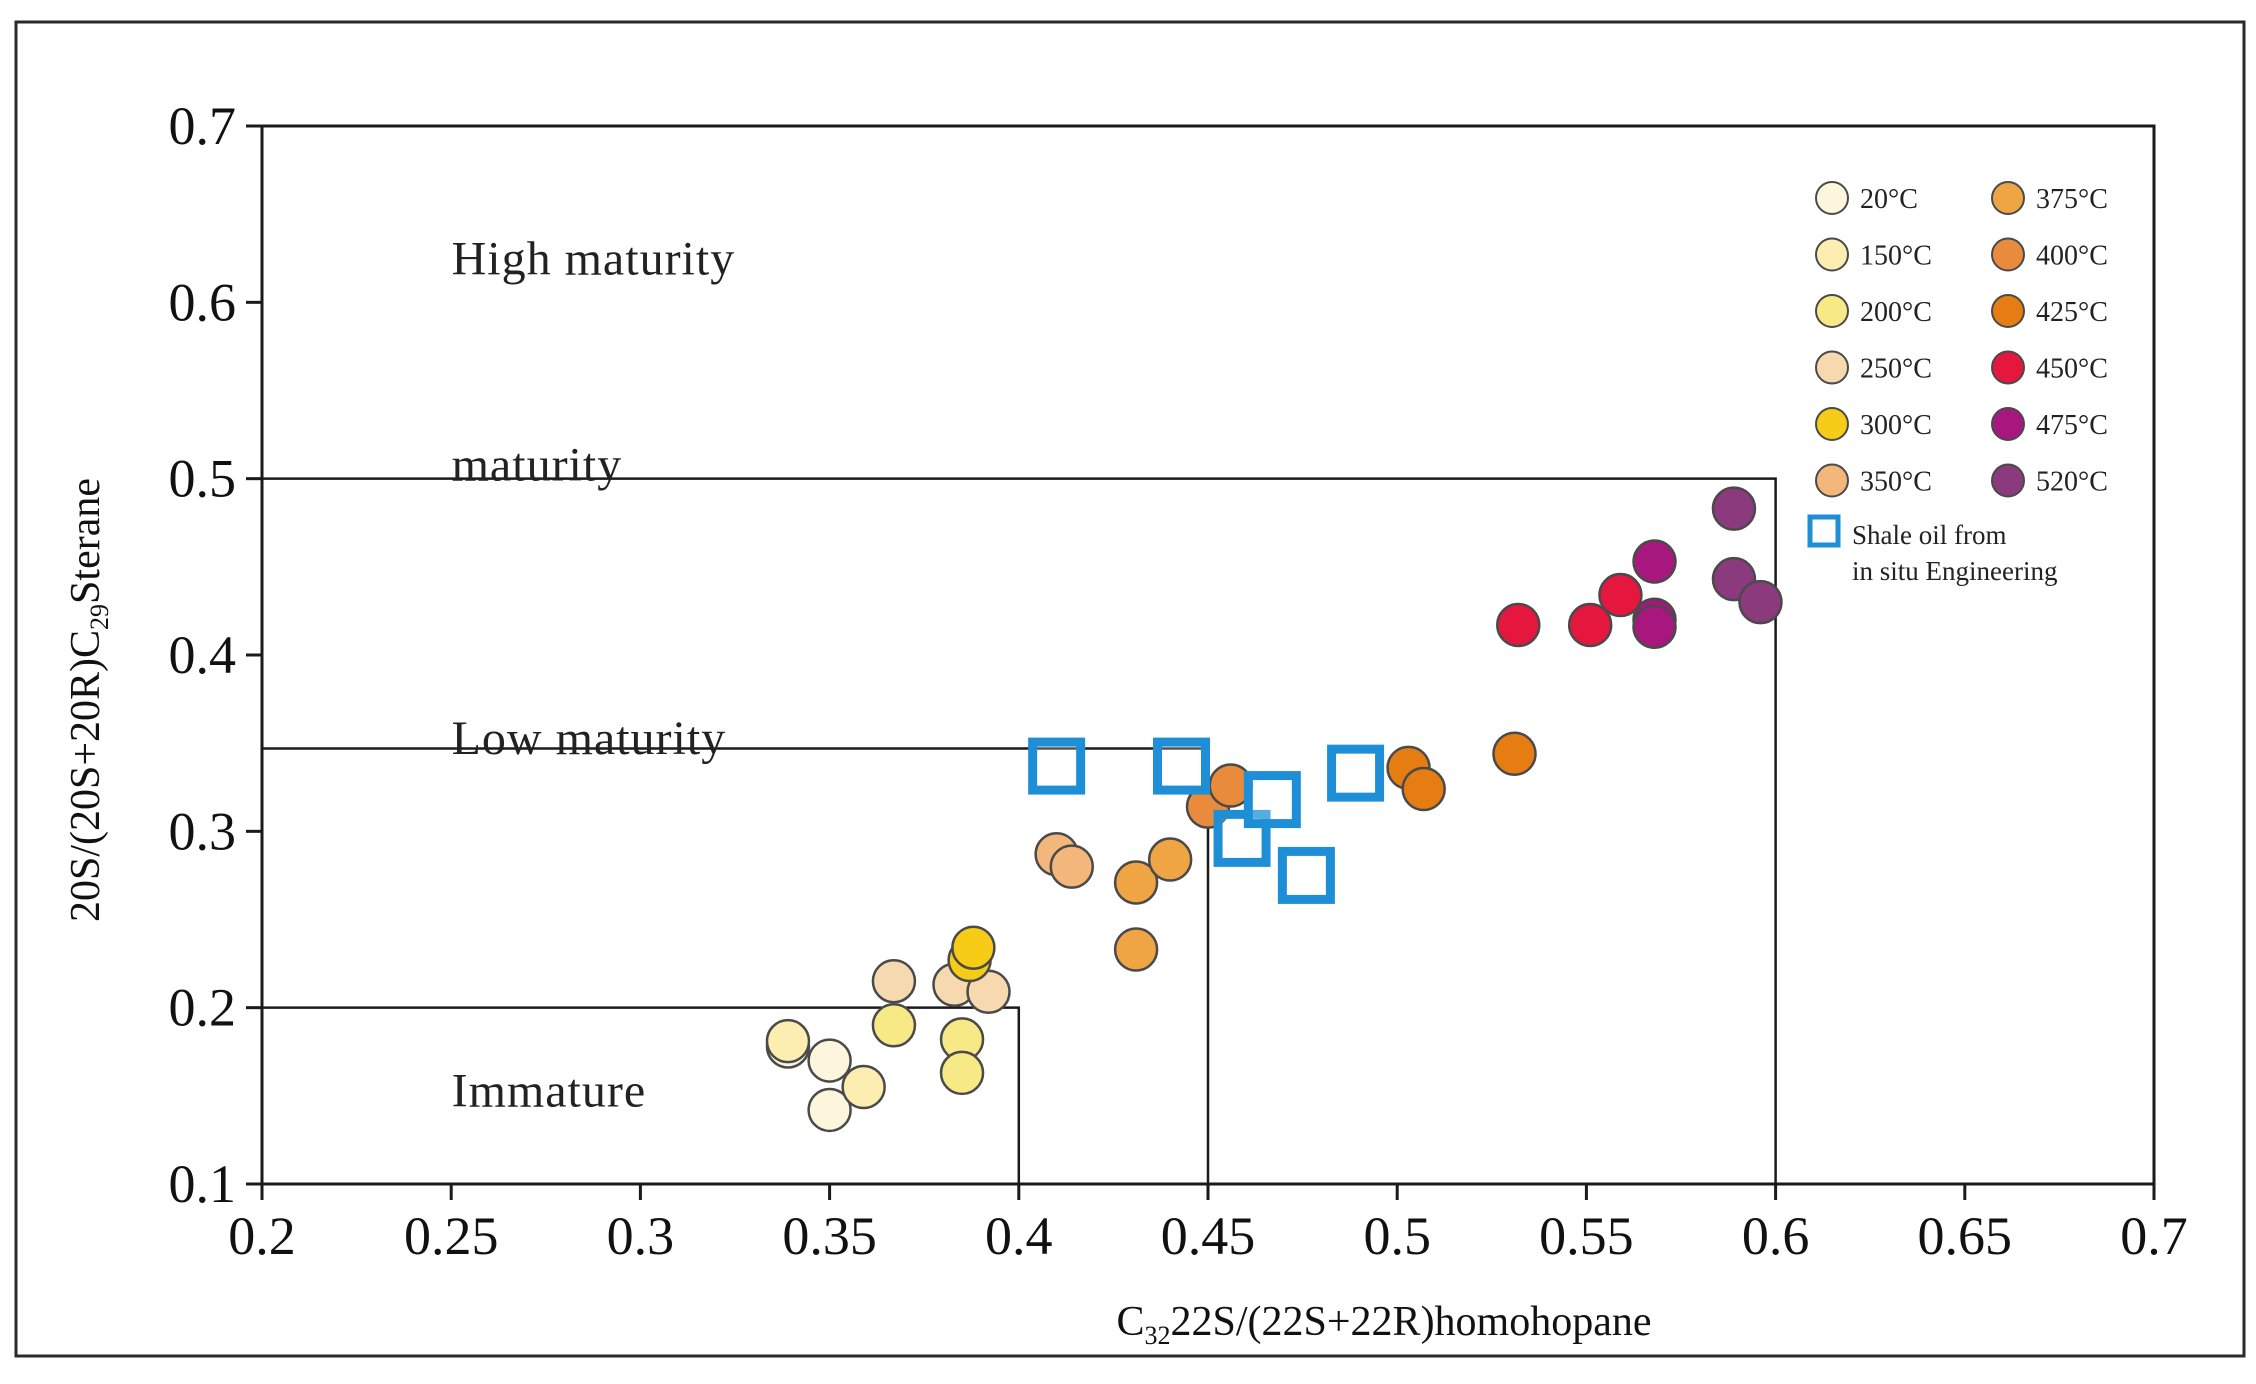  I want to click on y-tick-label: 0.7, so click(203, 126).